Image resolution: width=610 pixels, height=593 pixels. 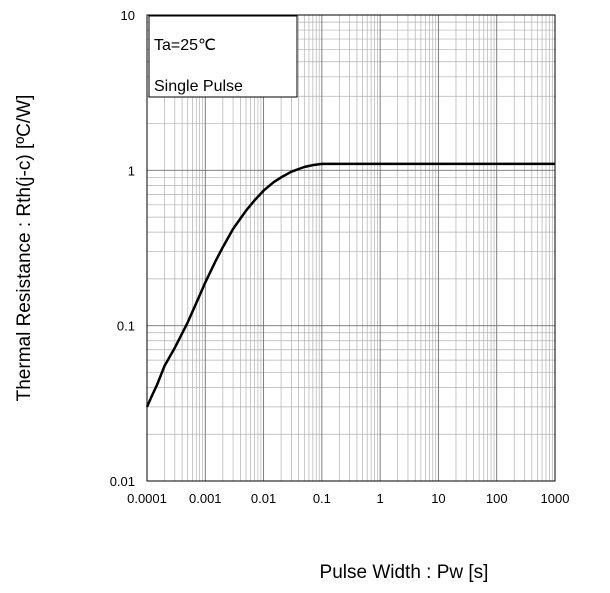 I want to click on x-tick-label: 0.01, so click(x=263, y=498).